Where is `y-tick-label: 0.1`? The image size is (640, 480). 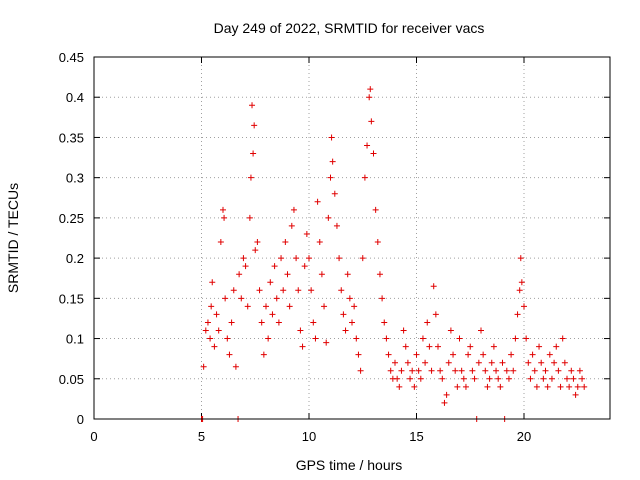
y-tick-label: 0.1 is located at coordinates (75, 339).